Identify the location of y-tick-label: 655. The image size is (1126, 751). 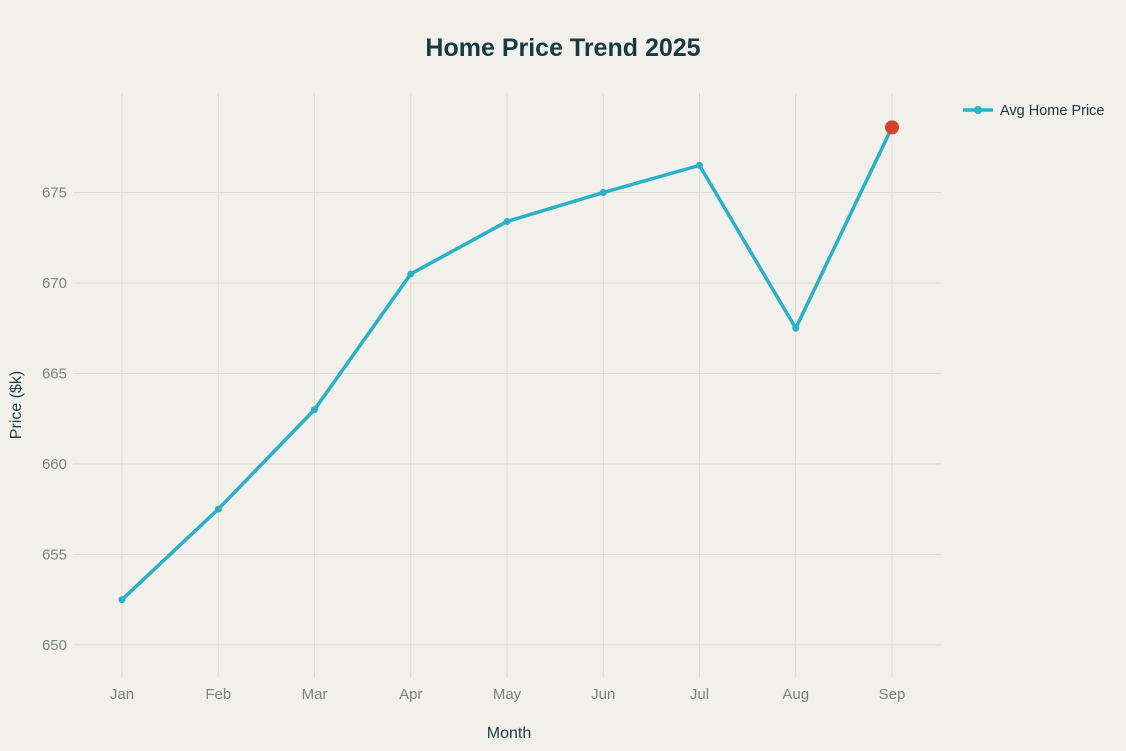
(54, 554).